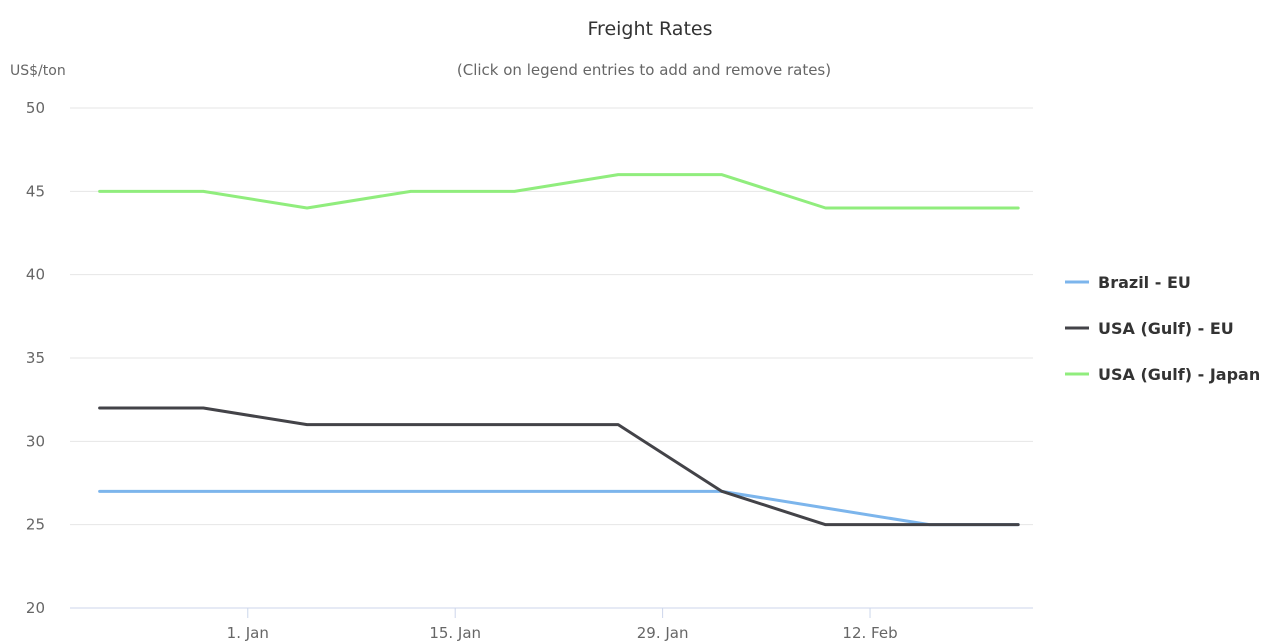 This screenshot has width=1273, height=643. I want to click on y-tick-label: 40, so click(35, 275).